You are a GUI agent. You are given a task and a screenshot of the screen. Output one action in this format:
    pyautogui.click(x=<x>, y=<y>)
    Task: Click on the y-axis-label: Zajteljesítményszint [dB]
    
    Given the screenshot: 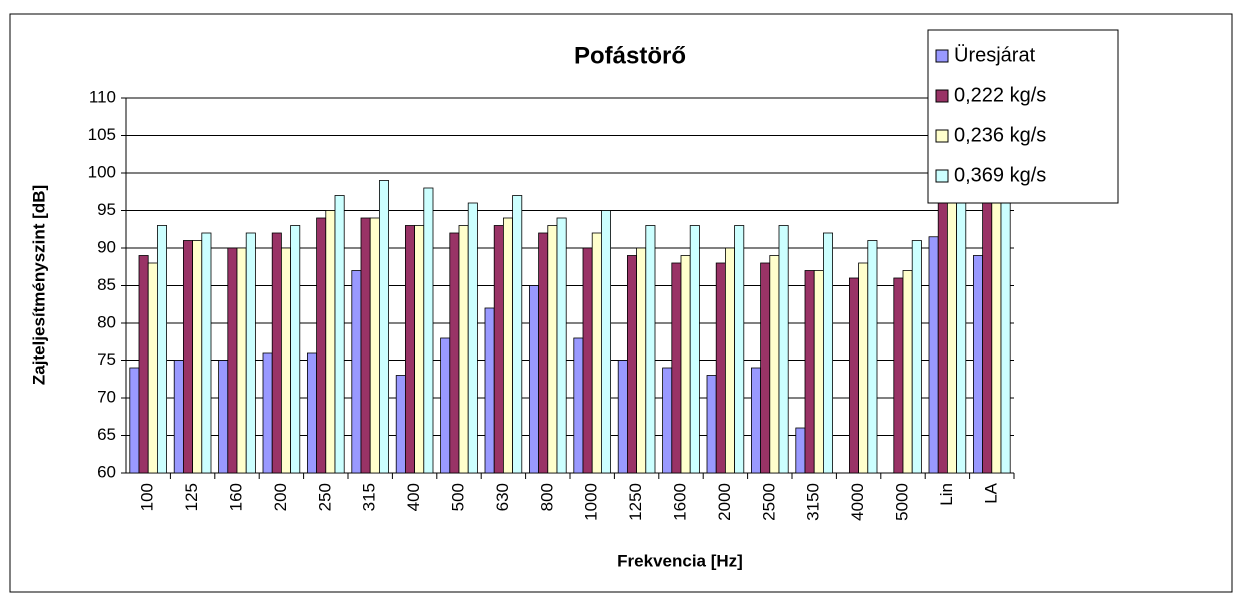 What is the action you would take?
    pyautogui.click(x=38, y=285)
    